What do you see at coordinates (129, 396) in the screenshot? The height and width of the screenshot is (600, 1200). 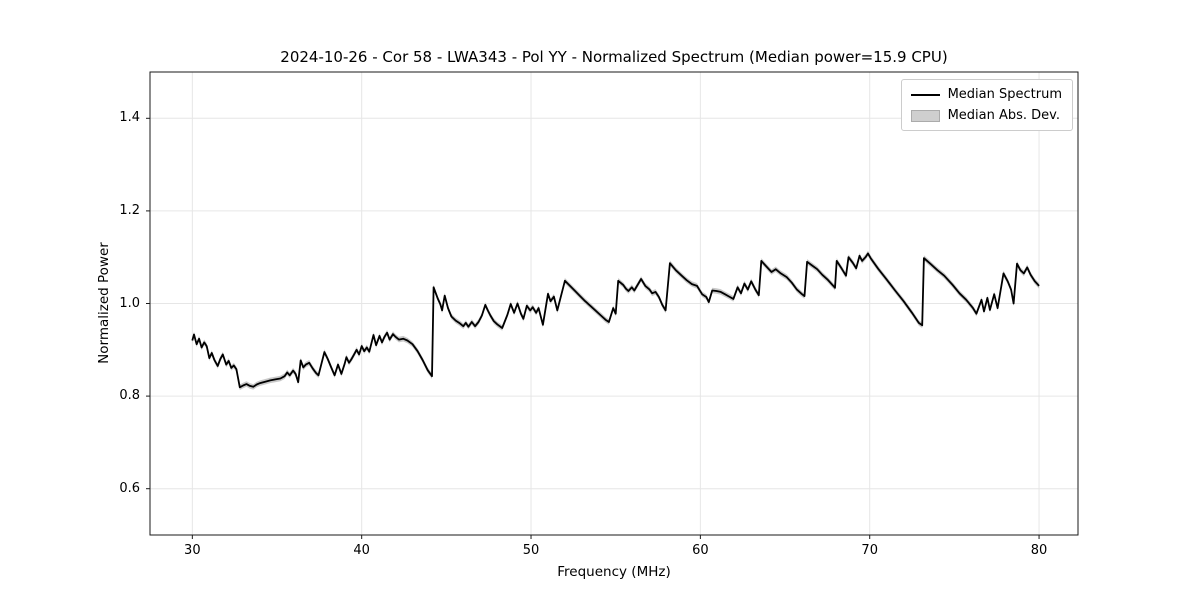 I see `y-tick-label: 0.8` at bounding box center [129, 396].